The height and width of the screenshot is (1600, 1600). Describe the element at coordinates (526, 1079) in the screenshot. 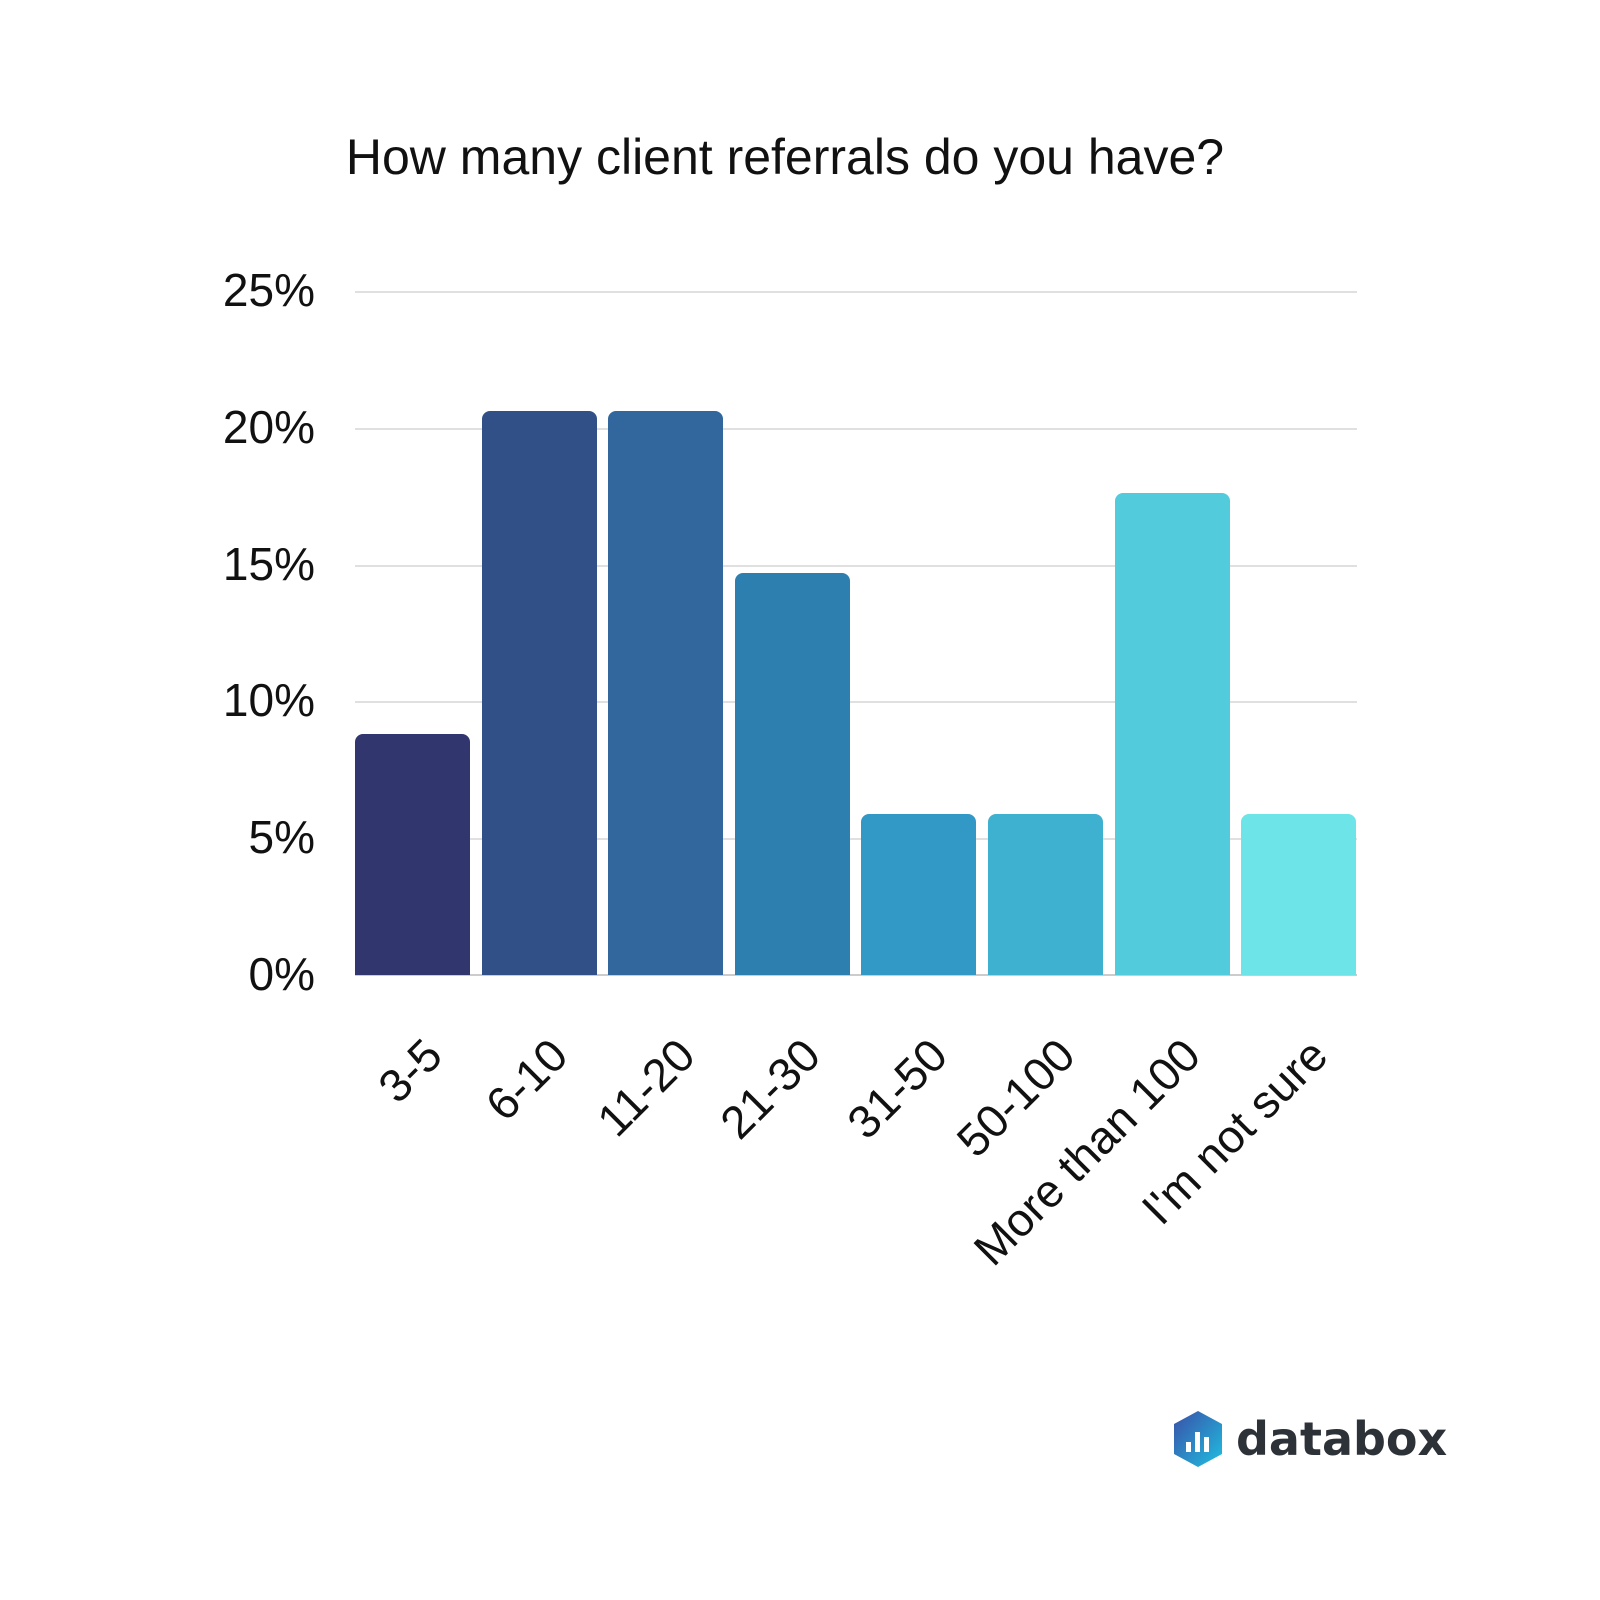

I see `x-tick-label: 6-10` at that location.